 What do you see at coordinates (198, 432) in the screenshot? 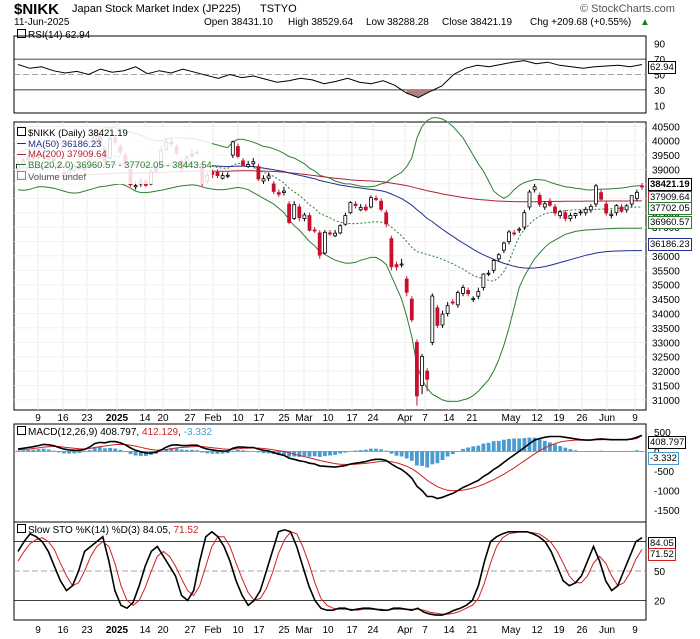
I see `hist-legend-value: -3.332` at bounding box center [198, 432].